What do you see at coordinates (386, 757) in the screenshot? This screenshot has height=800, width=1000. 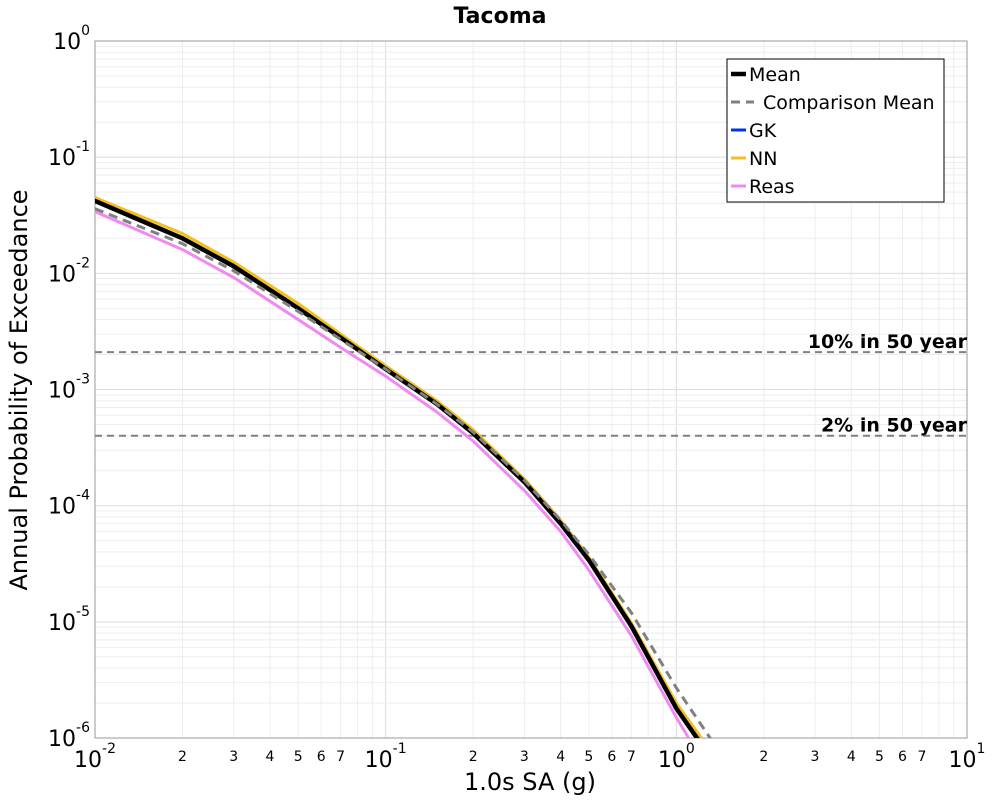 I see `x-tick-label: 10⁻¹` at bounding box center [386, 757].